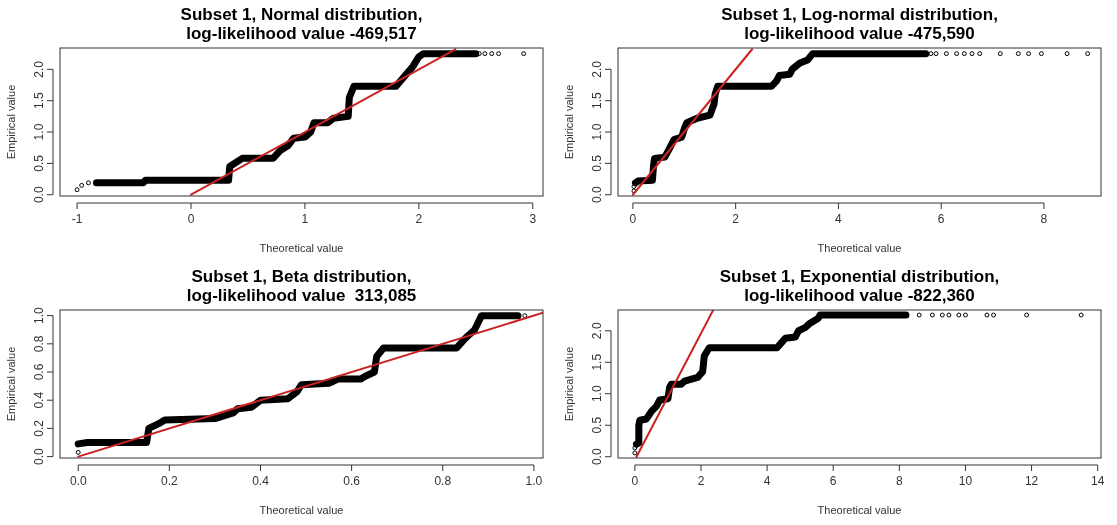  I want to click on x-tick-label: -1, so click(77, 219).